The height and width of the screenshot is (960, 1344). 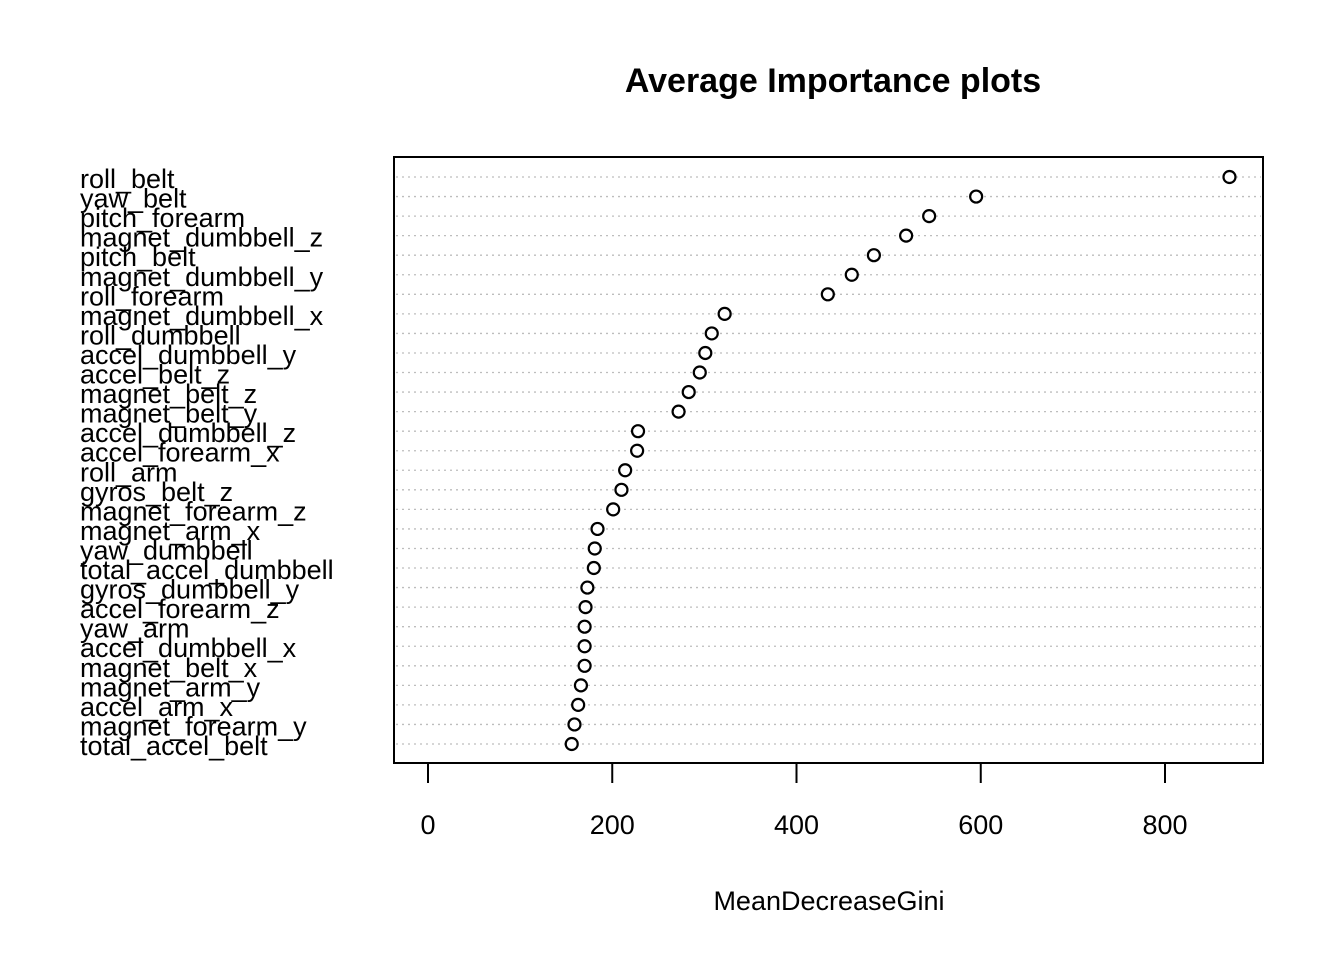 What do you see at coordinates (169, 414) in the screenshot?
I see `category-label: magnet_belt_y` at bounding box center [169, 414].